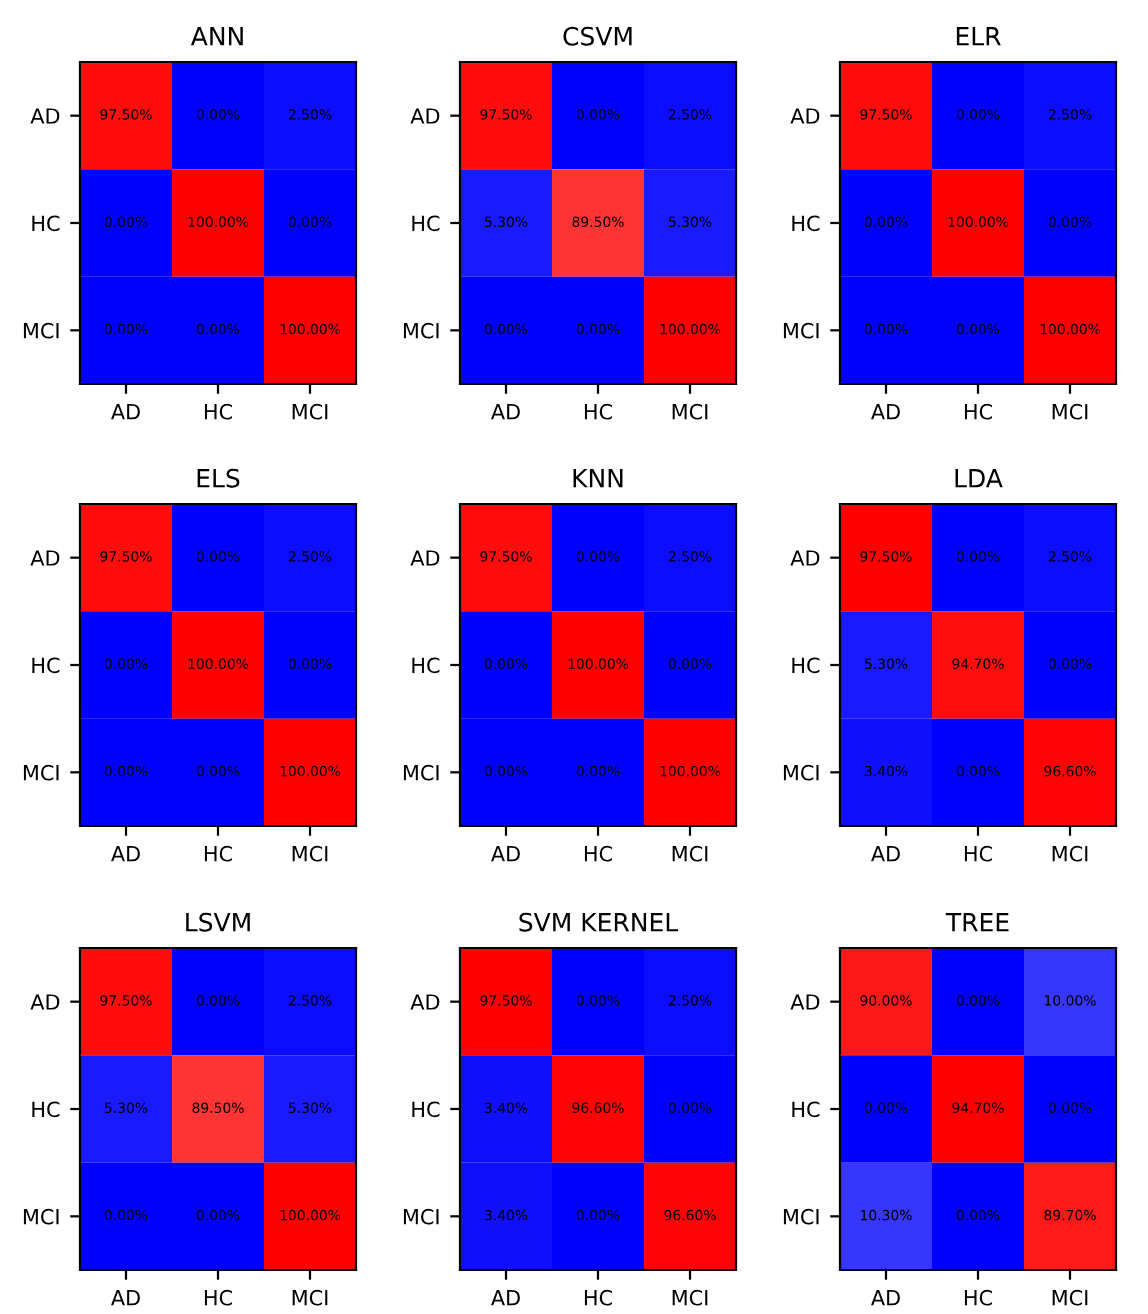 The height and width of the screenshot is (1314, 1148). What do you see at coordinates (597, 36) in the screenshot?
I see `chart-title: CSVM` at bounding box center [597, 36].